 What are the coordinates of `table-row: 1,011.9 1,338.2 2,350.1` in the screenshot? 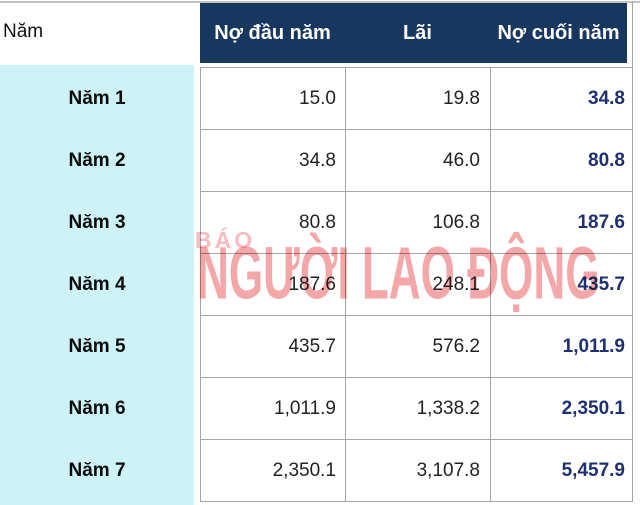 It's located at (417, 409).